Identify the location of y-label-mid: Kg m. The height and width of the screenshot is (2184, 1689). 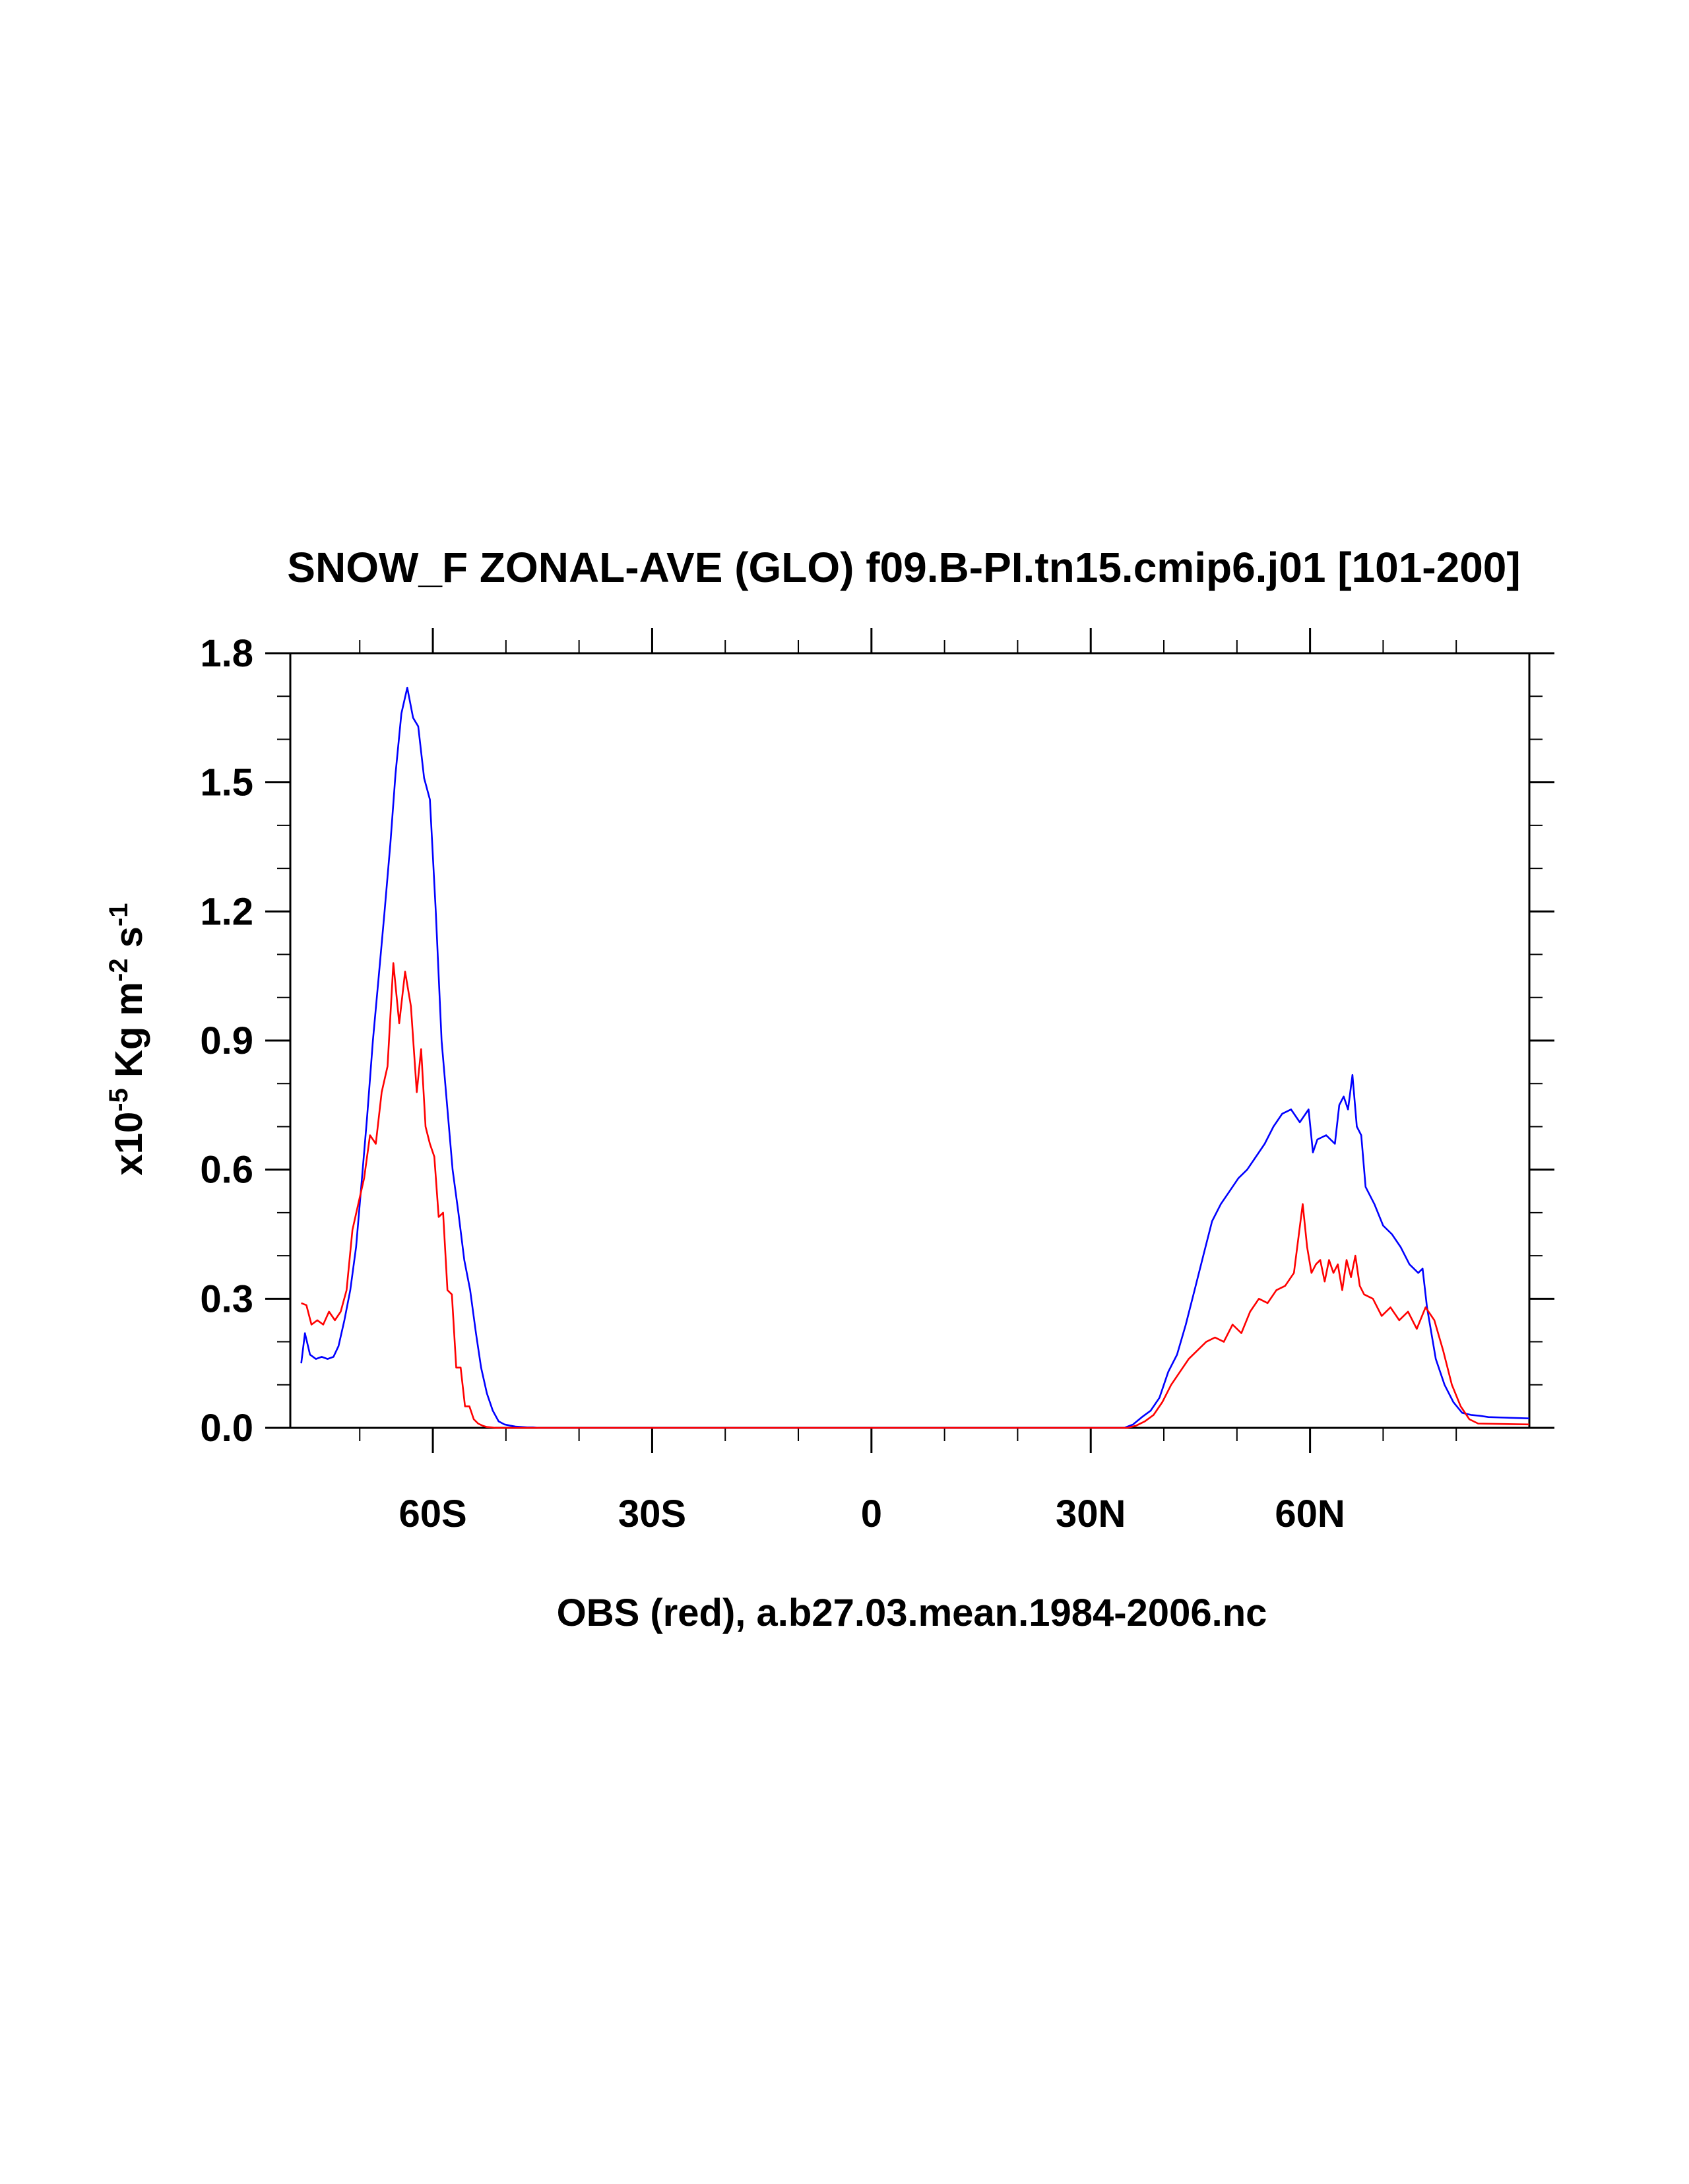
(129, 1035).